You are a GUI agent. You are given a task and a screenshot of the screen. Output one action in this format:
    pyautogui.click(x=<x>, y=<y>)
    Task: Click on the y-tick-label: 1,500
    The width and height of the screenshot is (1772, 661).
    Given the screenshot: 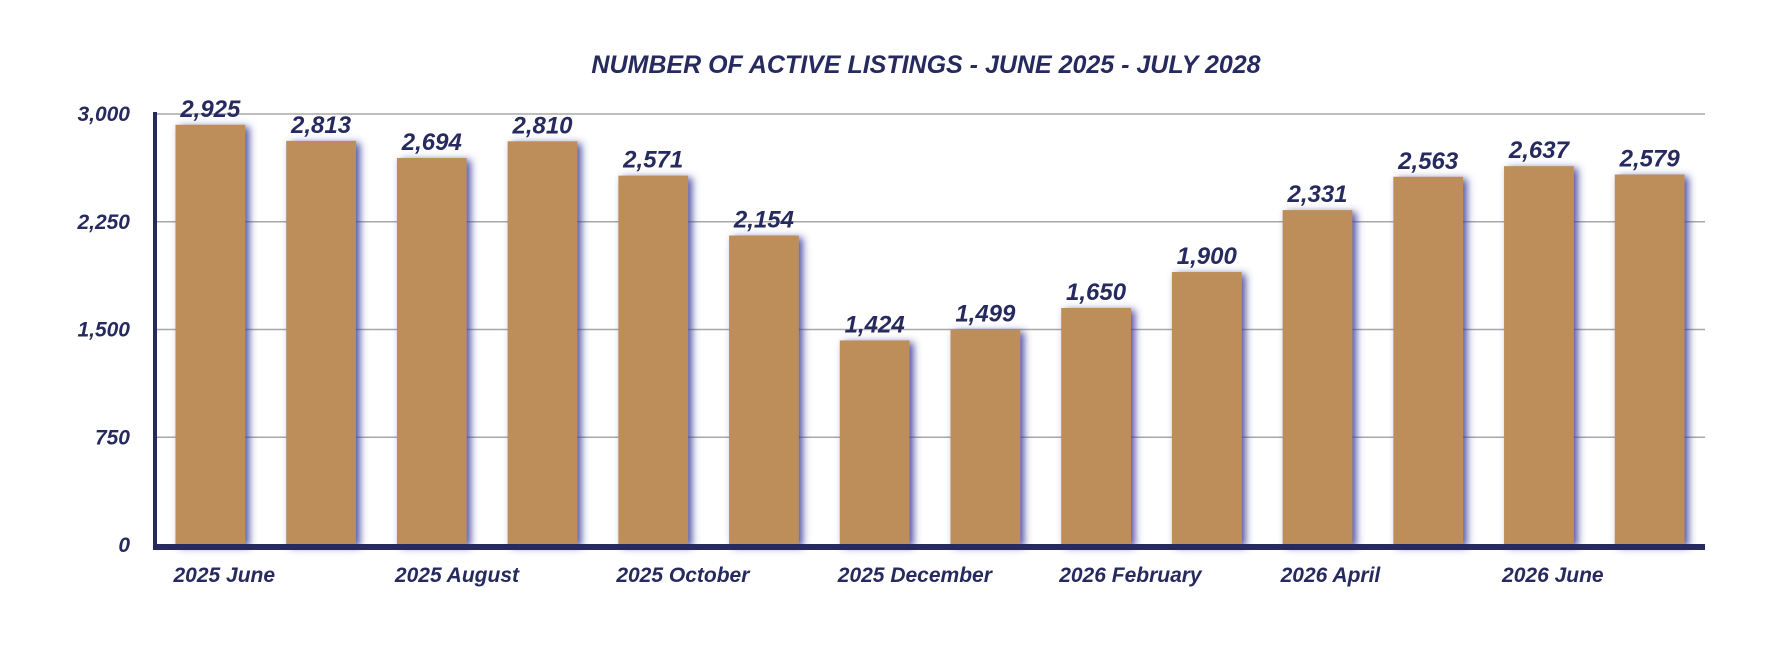 What is the action you would take?
    pyautogui.click(x=103, y=330)
    